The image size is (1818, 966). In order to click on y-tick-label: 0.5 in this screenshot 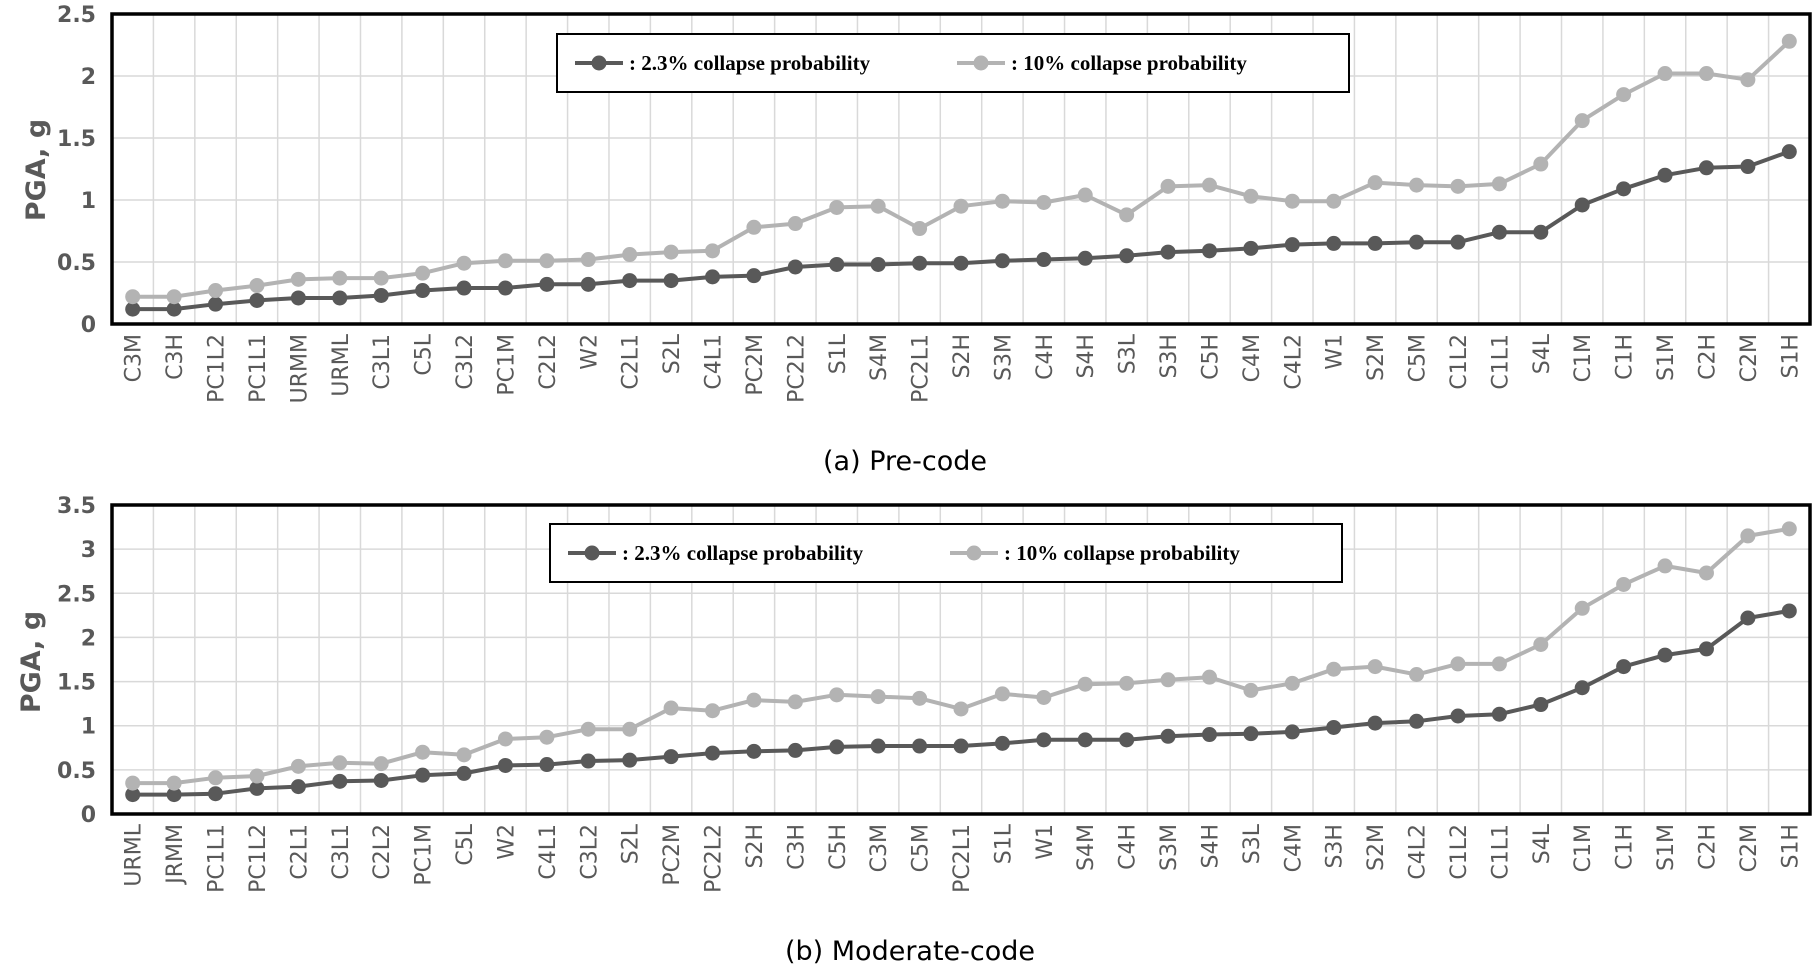, I will do `click(76, 263)`.